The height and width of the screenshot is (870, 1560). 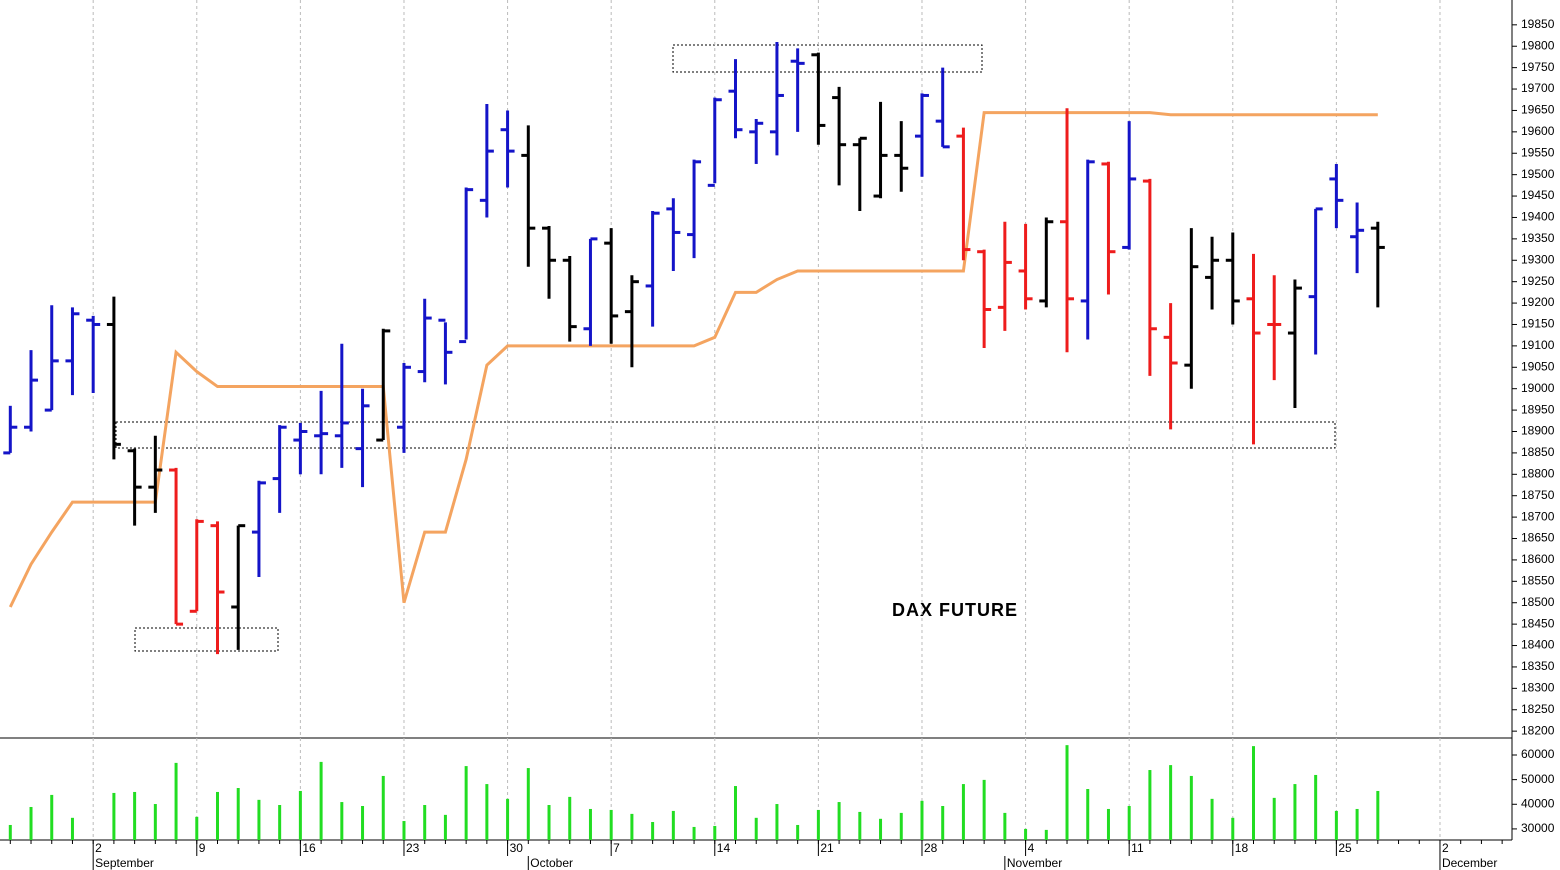 What do you see at coordinates (955, 610) in the screenshot?
I see `chart-annotation: DAX FUTURE` at bounding box center [955, 610].